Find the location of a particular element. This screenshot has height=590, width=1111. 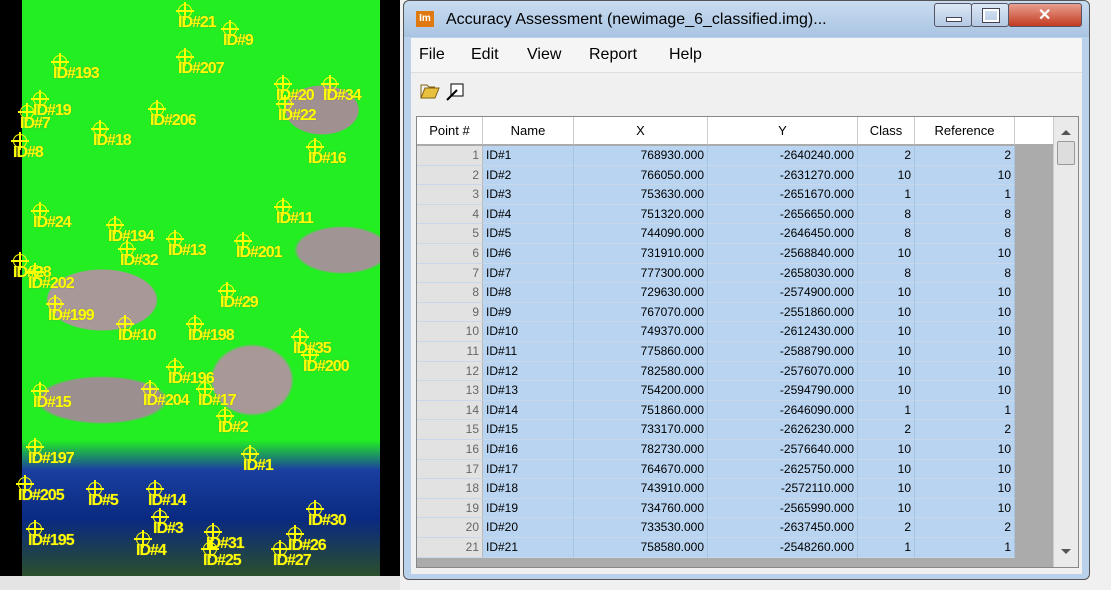

table-cell: -2637450.000 is located at coordinates (783, 528).